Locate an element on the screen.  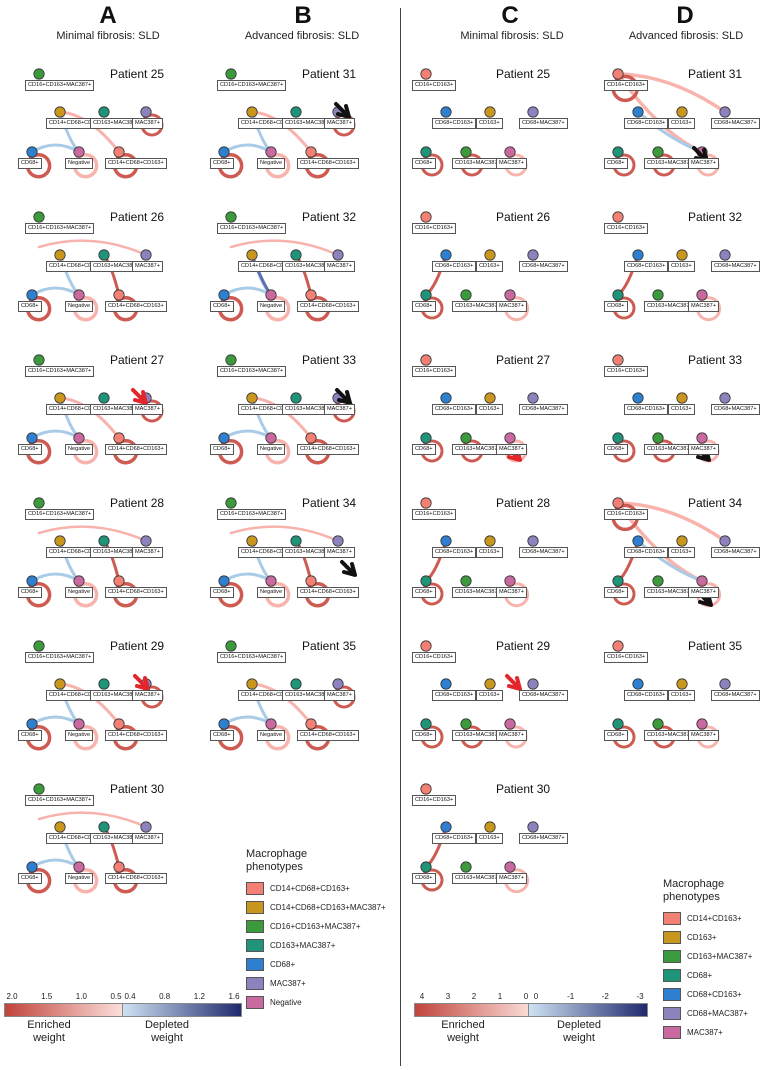
scale-ticks: 4 3 2 1 0 is located at coordinates (474, 997).